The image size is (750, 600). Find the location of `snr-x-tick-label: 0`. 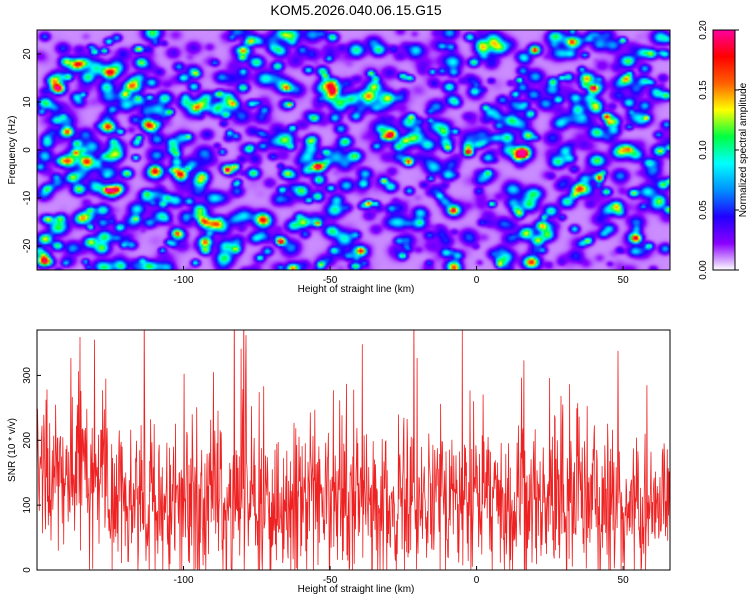

snr-x-tick-label: 0 is located at coordinates (477, 580).